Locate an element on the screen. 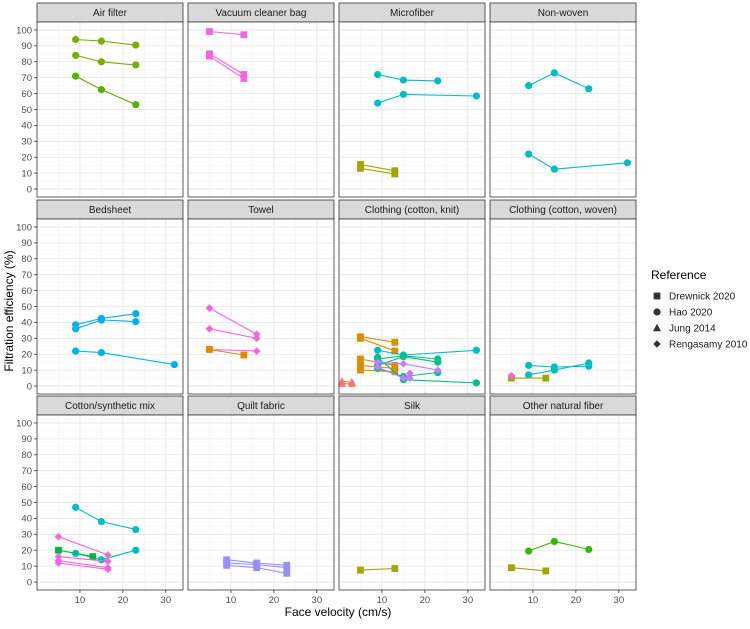 The height and width of the screenshot is (629, 750). facet-panel: Other natural fiber 10 20 30 is located at coordinates (563, 500).